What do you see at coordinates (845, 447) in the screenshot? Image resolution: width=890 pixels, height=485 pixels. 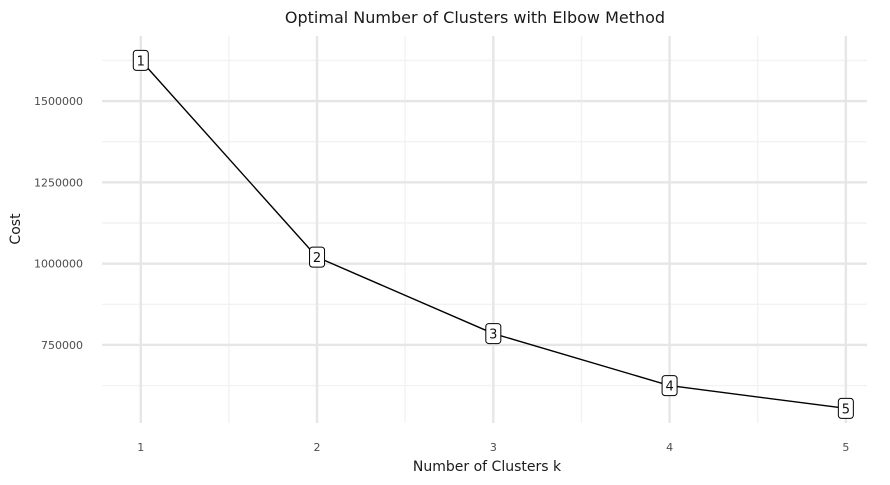 I see `x-tick-label: 5` at bounding box center [845, 447].